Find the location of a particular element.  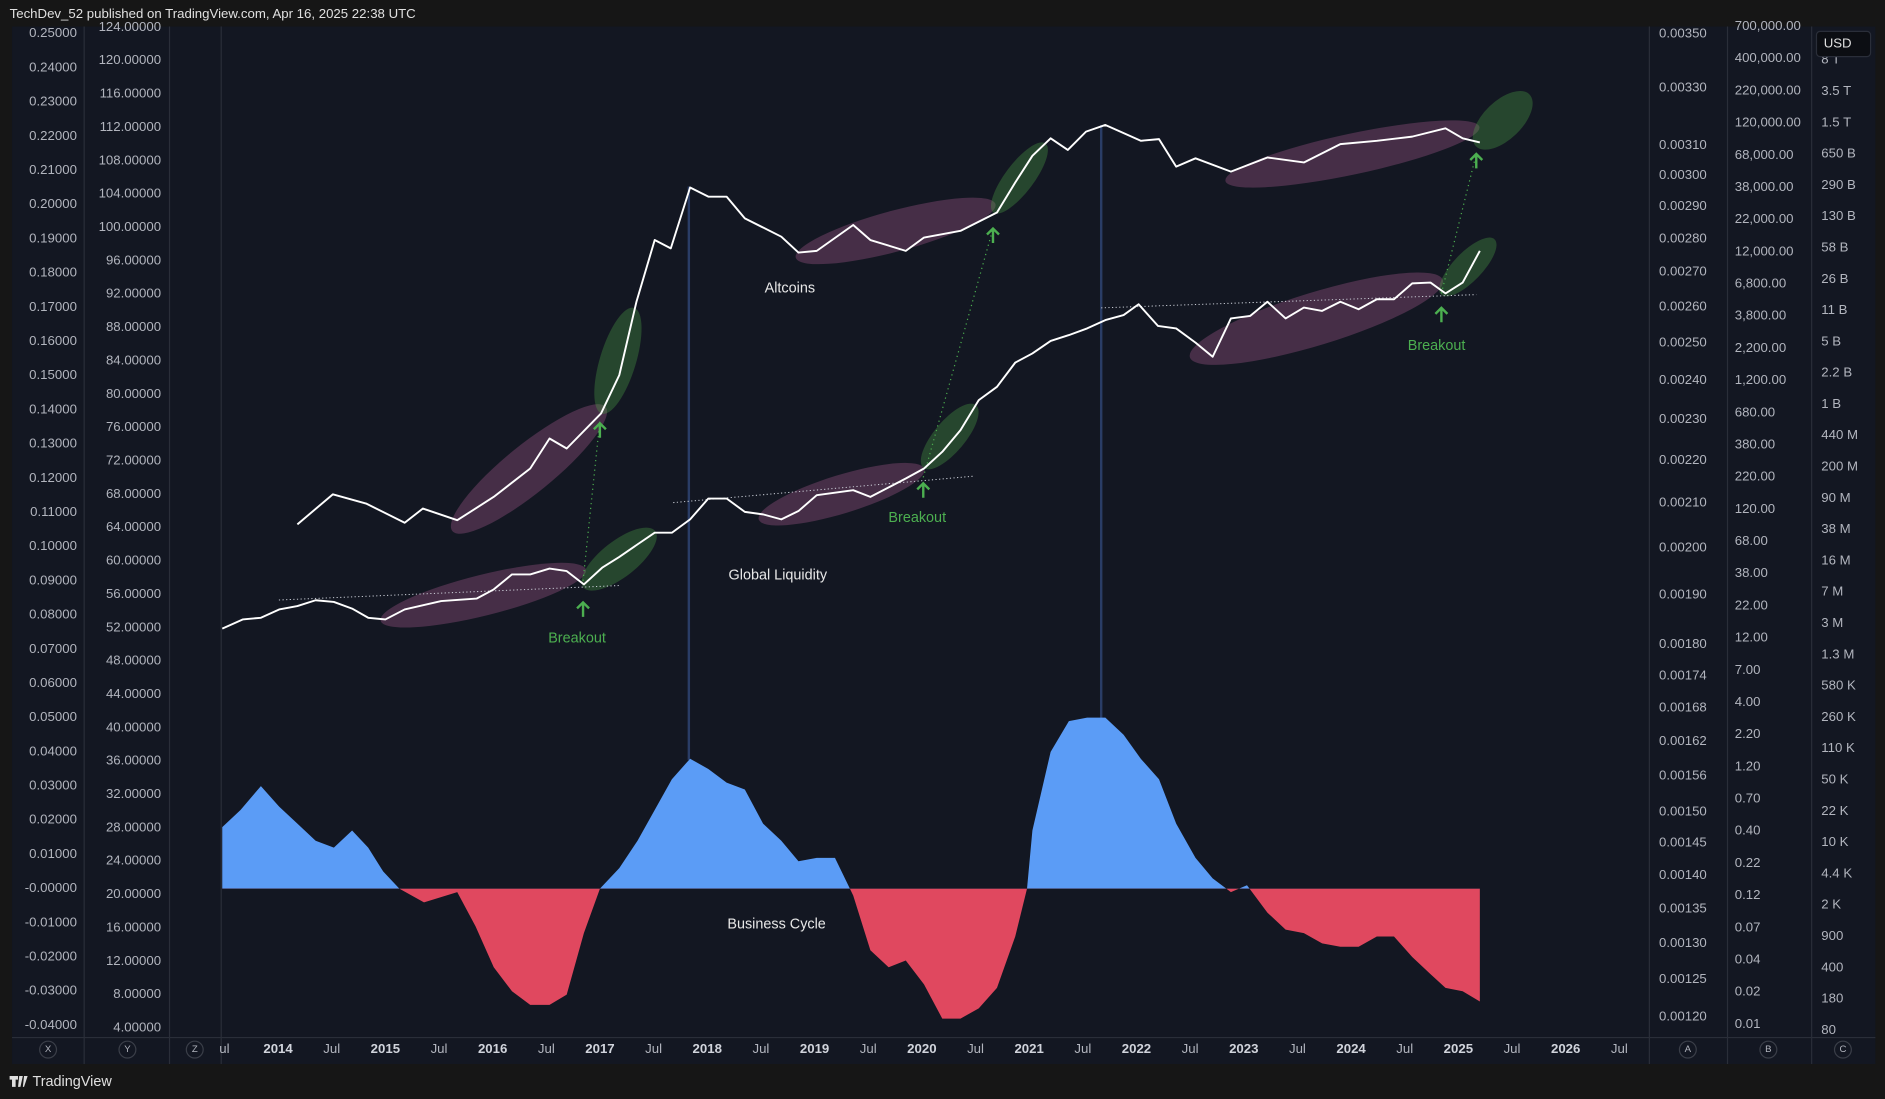

y-tick-label: 60.00000 is located at coordinates (133, 560).